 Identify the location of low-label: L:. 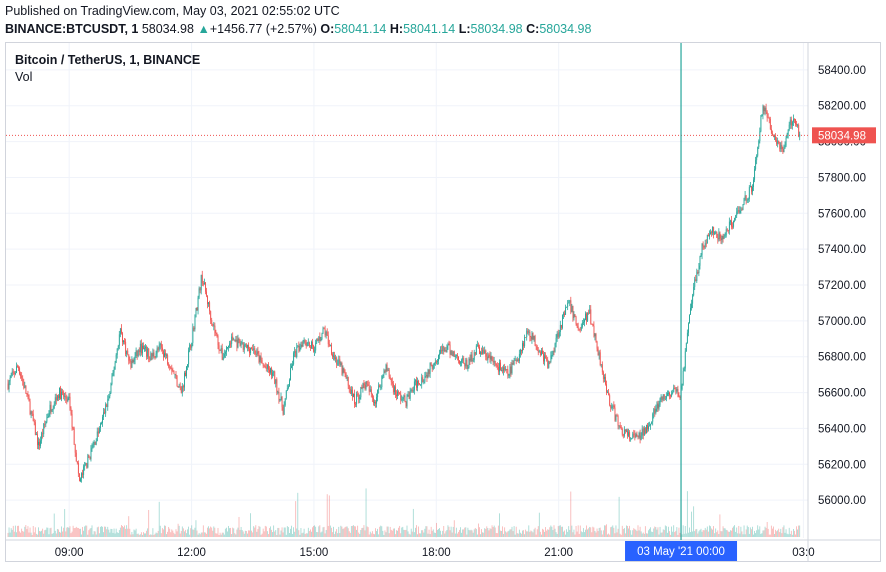
(464, 29).